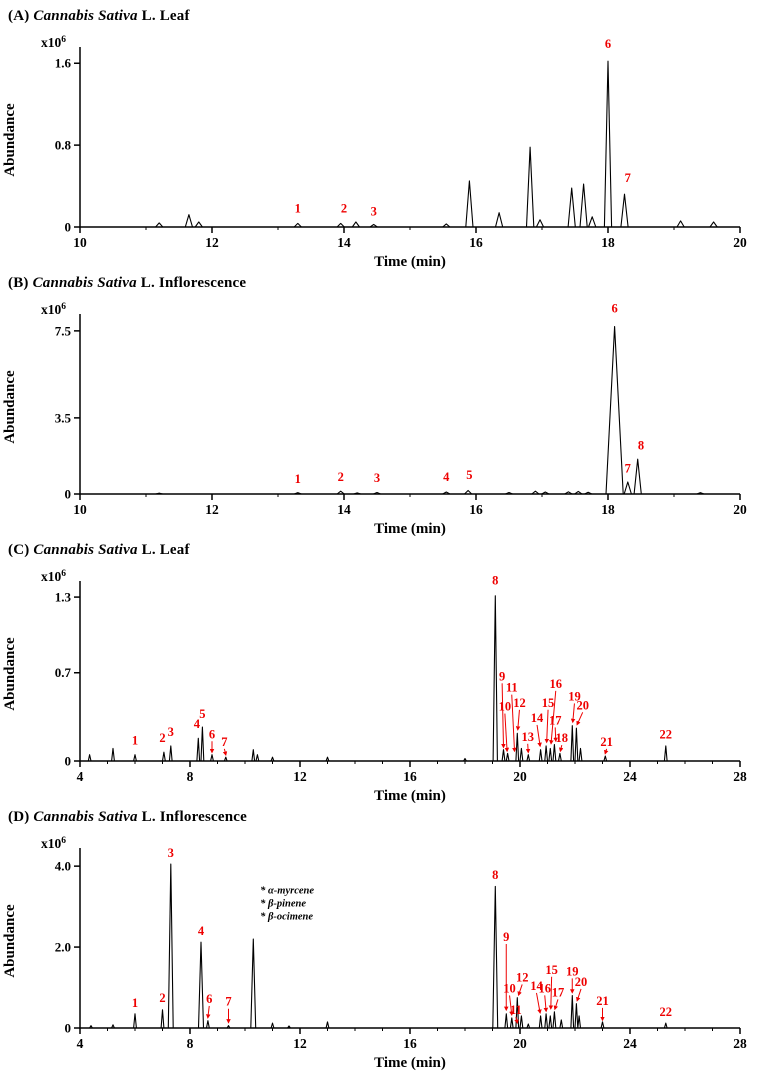  Describe the element at coordinates (194, 817) in the screenshot. I see `panel-d-title-suffix: L. Inflorescence` at that location.